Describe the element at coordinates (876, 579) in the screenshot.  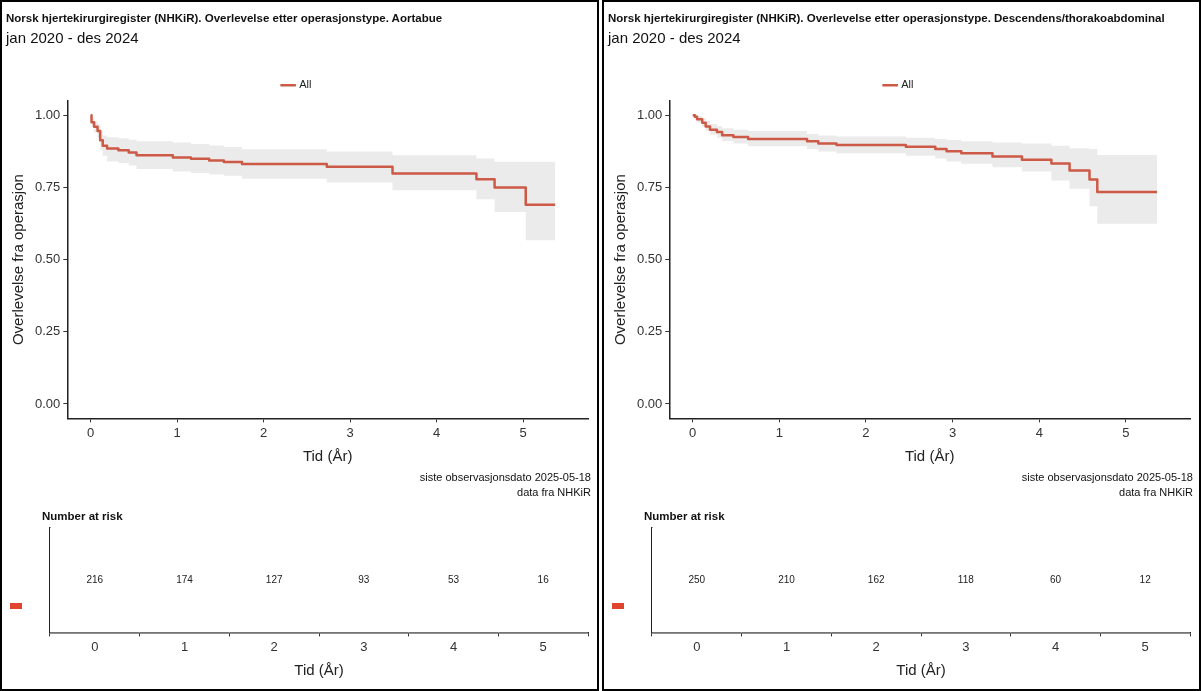
I see `data-label: 162` at that location.